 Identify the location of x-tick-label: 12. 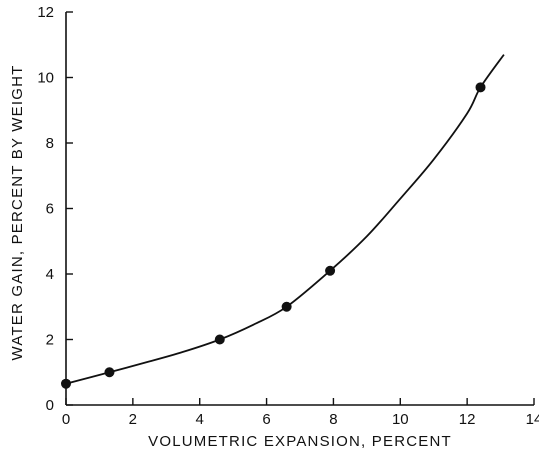
(467, 419).